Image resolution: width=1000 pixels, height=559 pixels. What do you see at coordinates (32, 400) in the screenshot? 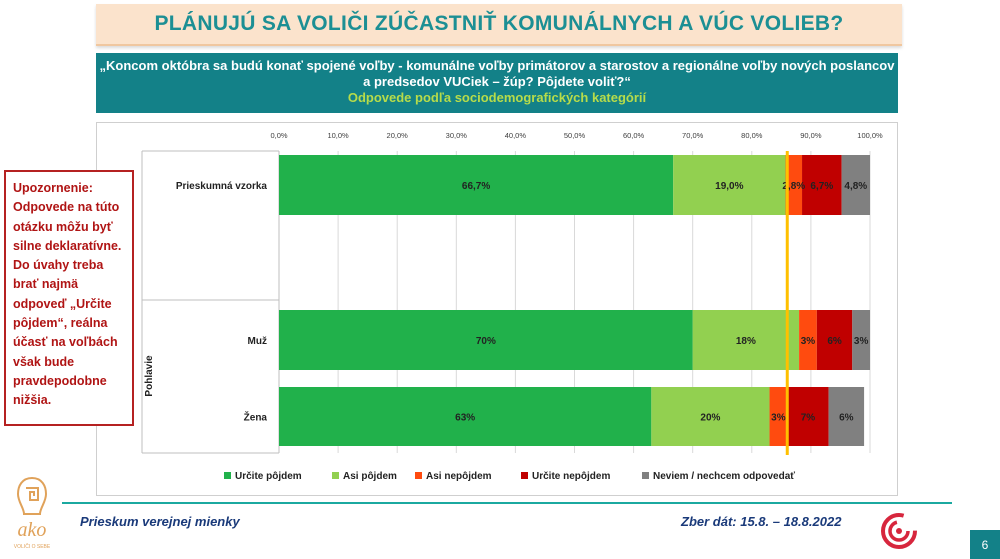
I see `warning-line: nižšia.` at bounding box center [32, 400].